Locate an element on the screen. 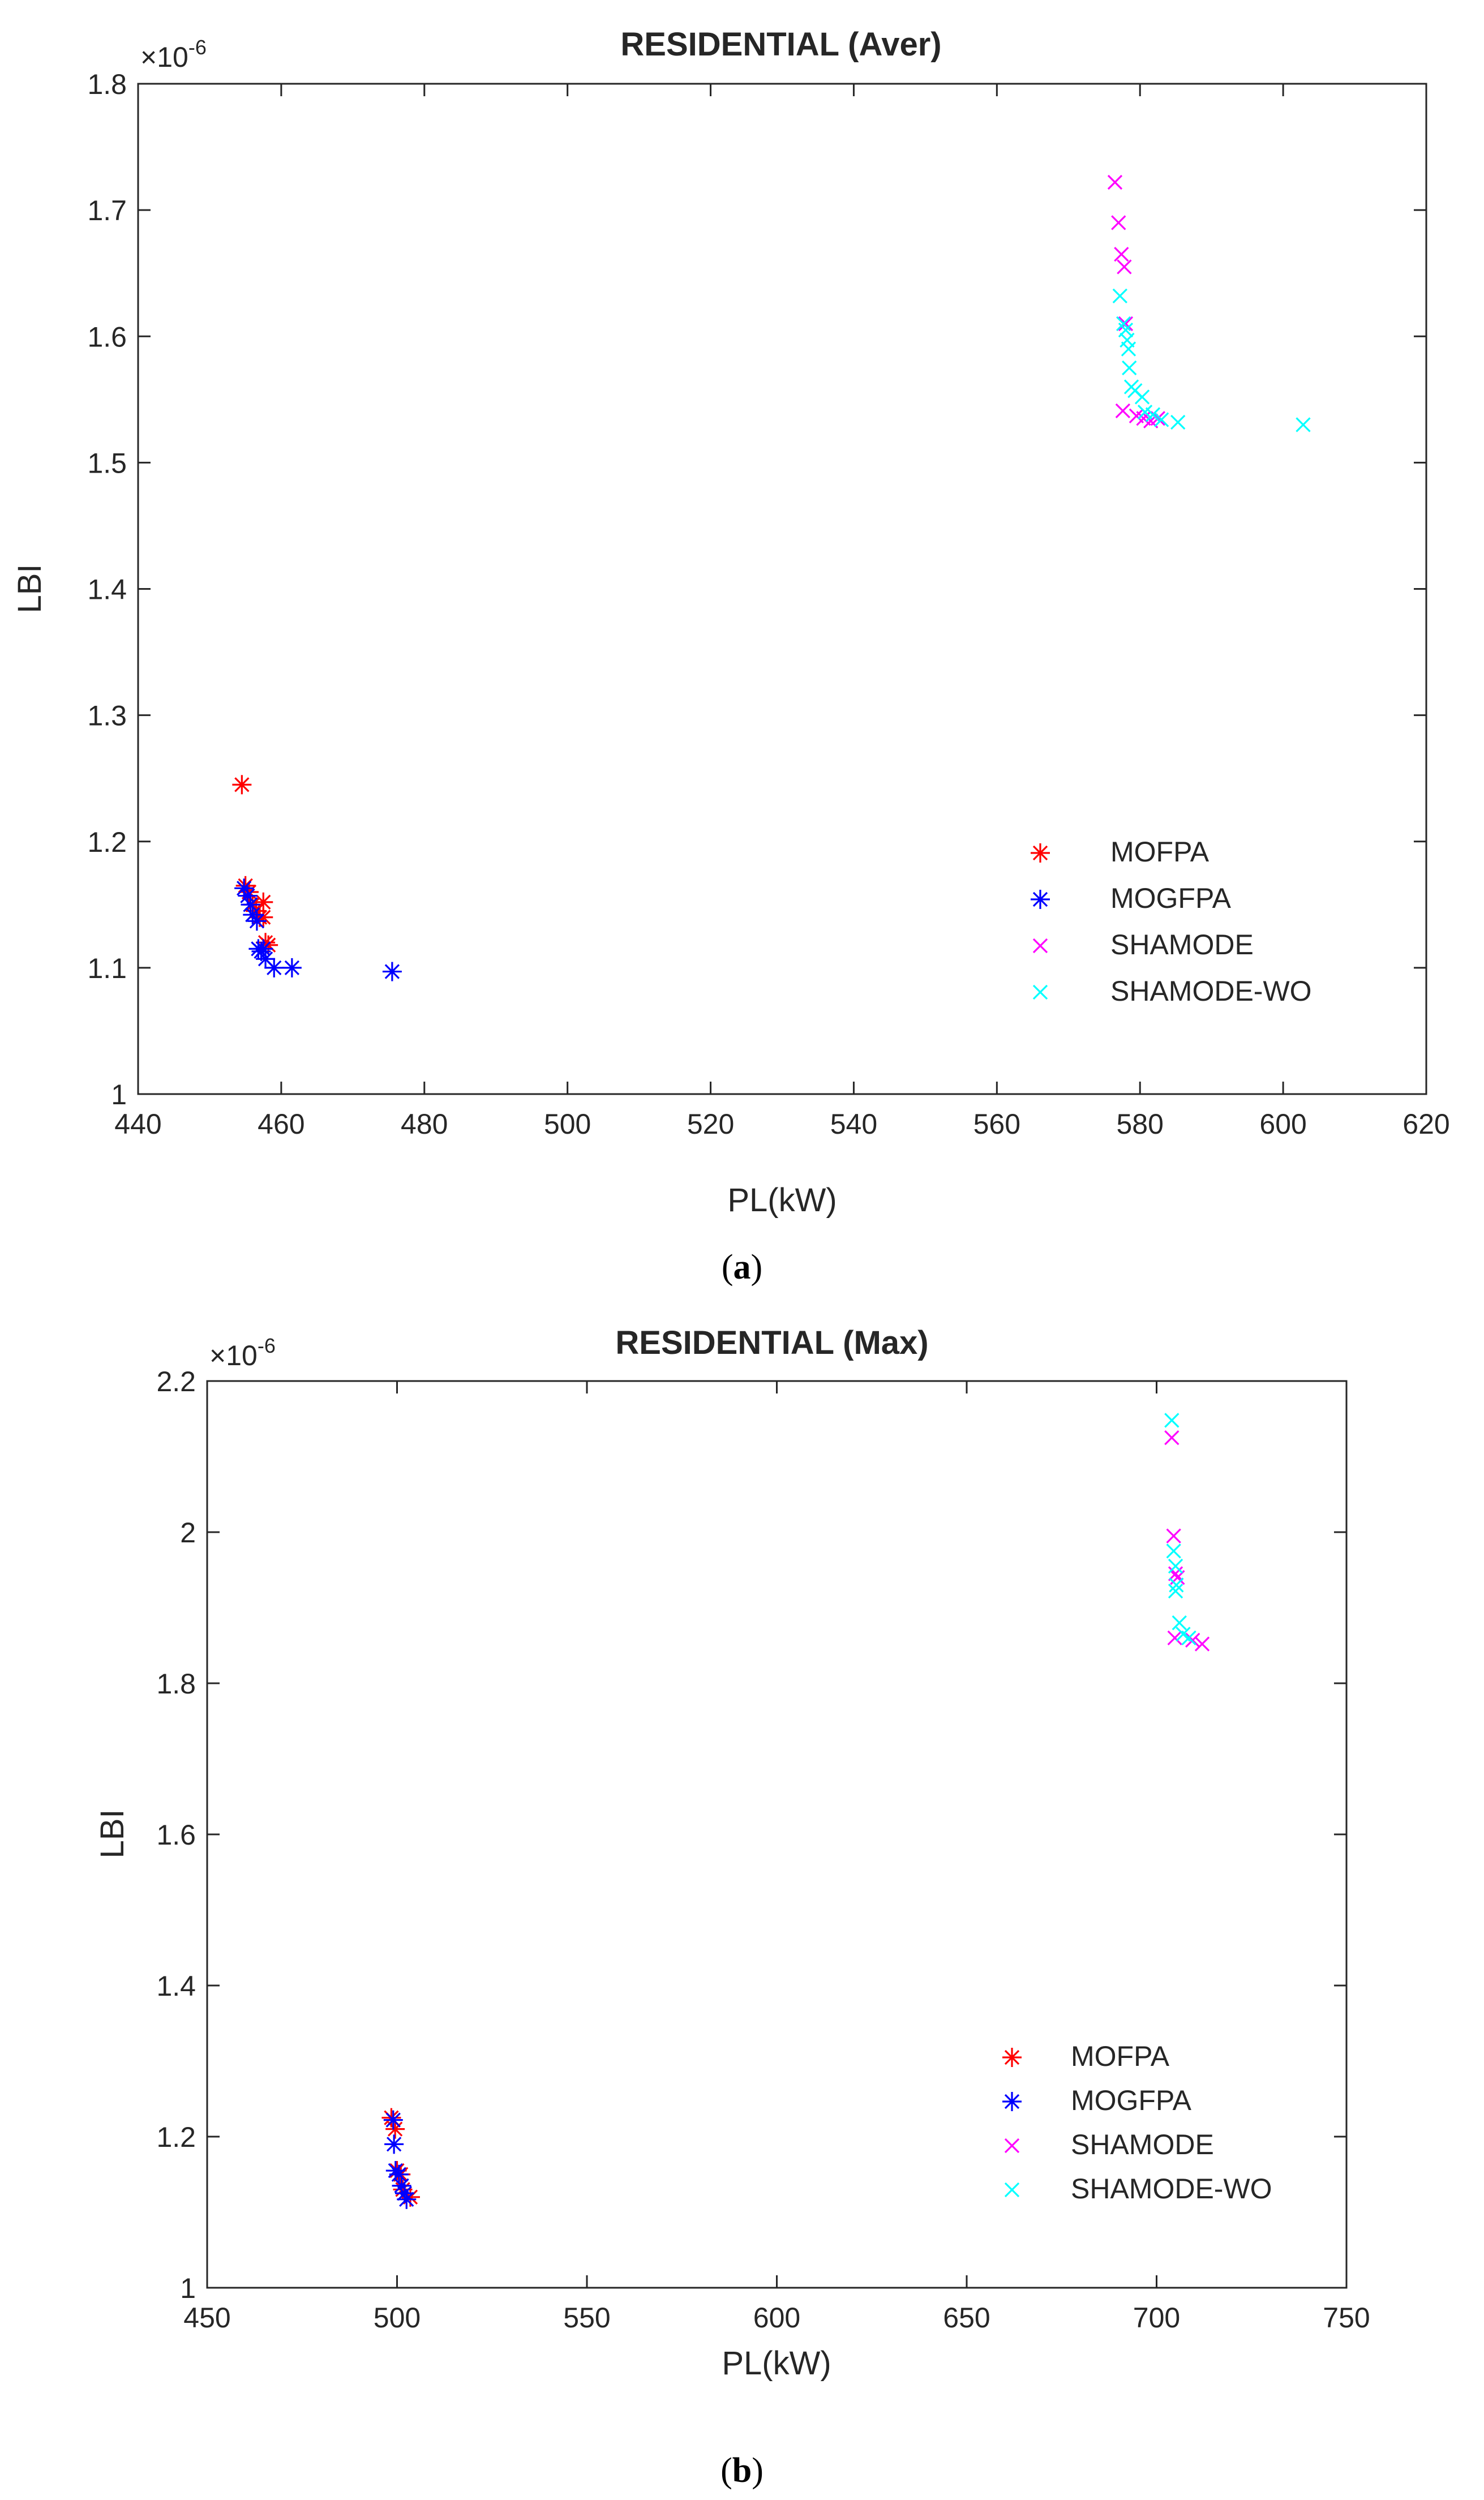 The image size is (1484, 2500). x-tick-label: 580 is located at coordinates (1140, 1124).